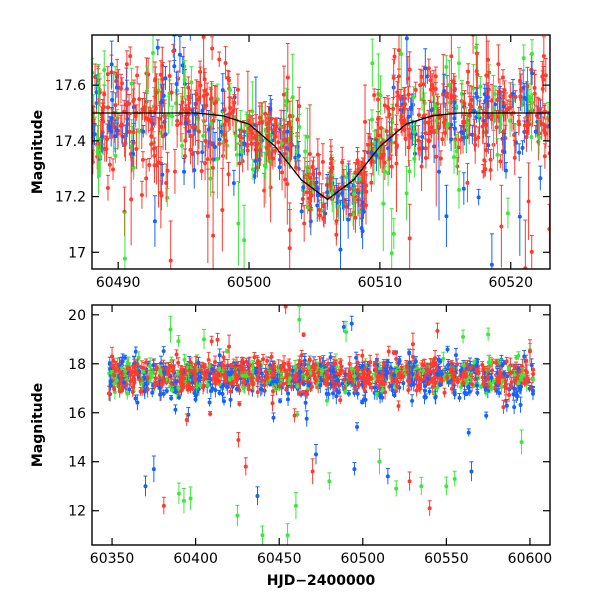 Image resolution: width=600 pixels, height=600 pixels. What do you see at coordinates (70, 142) in the screenshot?
I see `top-y-tick-label-2: 17.4` at bounding box center [70, 142].